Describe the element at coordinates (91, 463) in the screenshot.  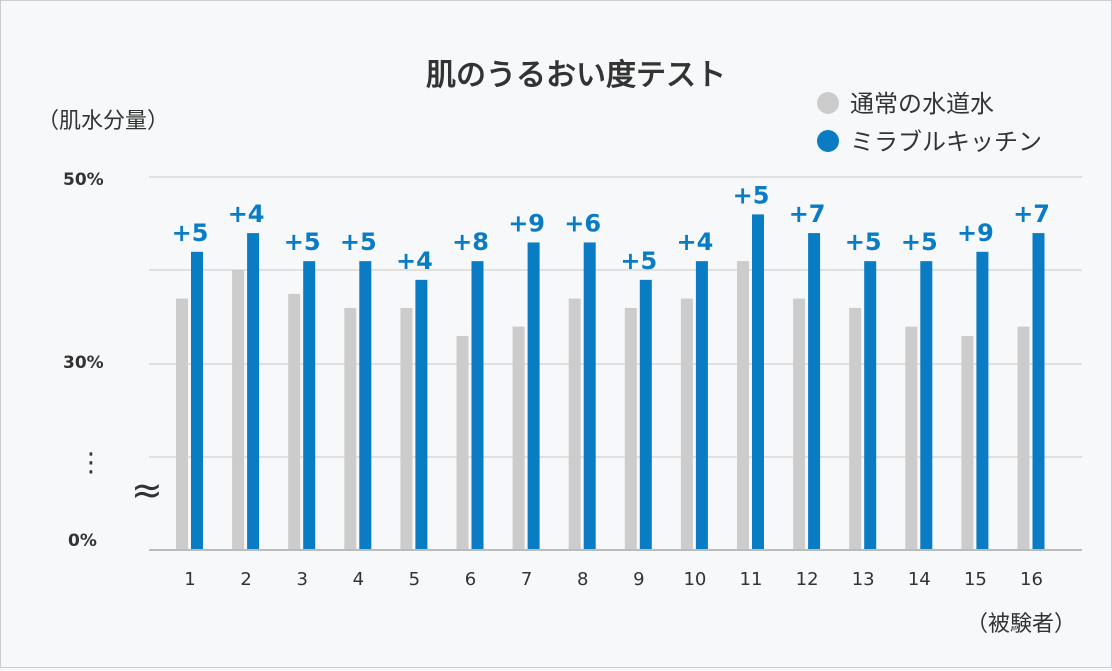
I see `axis-break-dots: ⋮` at that location.